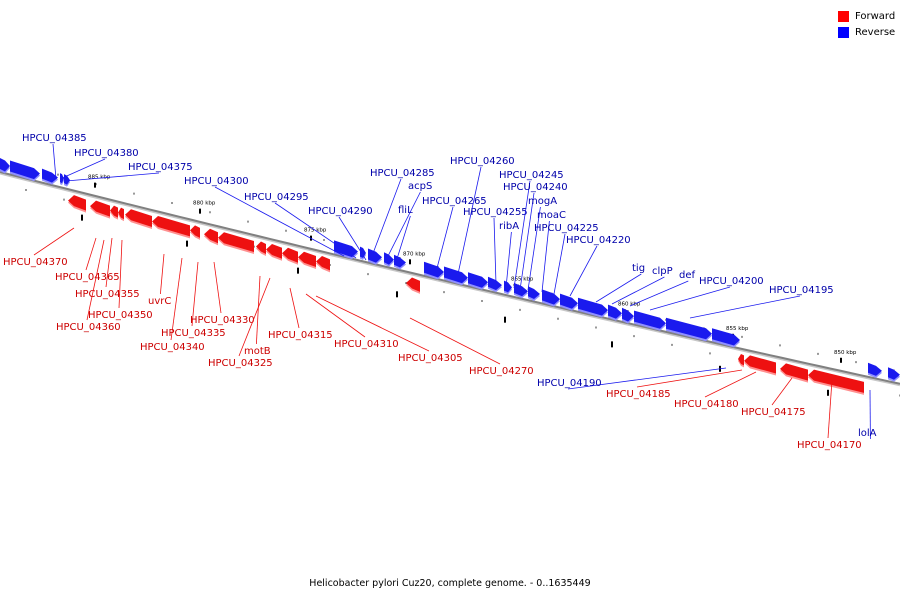 The width and height of the screenshot is (900, 600). I want to click on gene-label-hpcu_04310: HPCU_04310, so click(366, 344).